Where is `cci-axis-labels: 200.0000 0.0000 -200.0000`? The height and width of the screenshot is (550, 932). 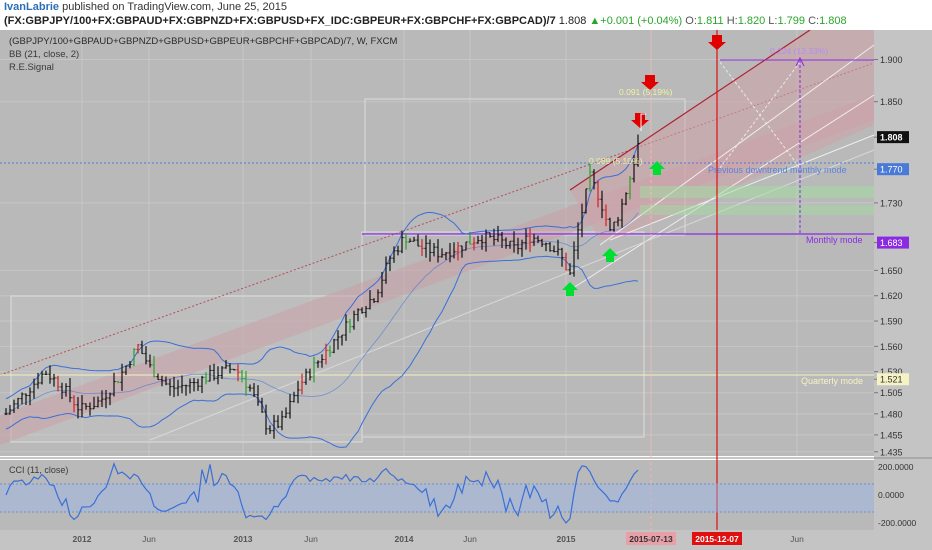
cci-axis-labels: 200.0000 0.0000 -200.0000 is located at coordinates (897, 495).